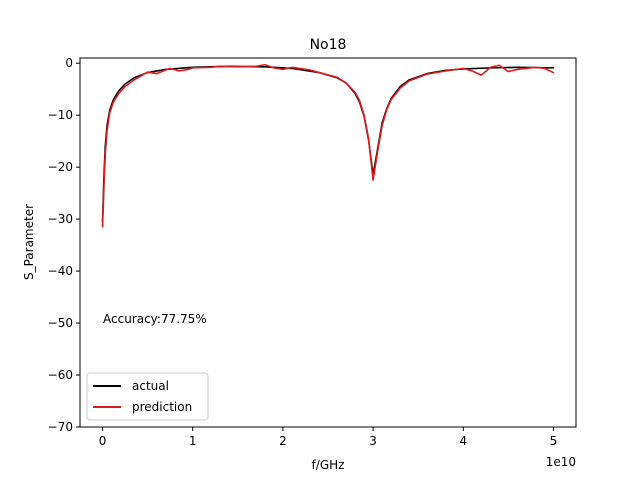 The image size is (640, 480). I want to click on legend-label-actual: actual, so click(150, 386).